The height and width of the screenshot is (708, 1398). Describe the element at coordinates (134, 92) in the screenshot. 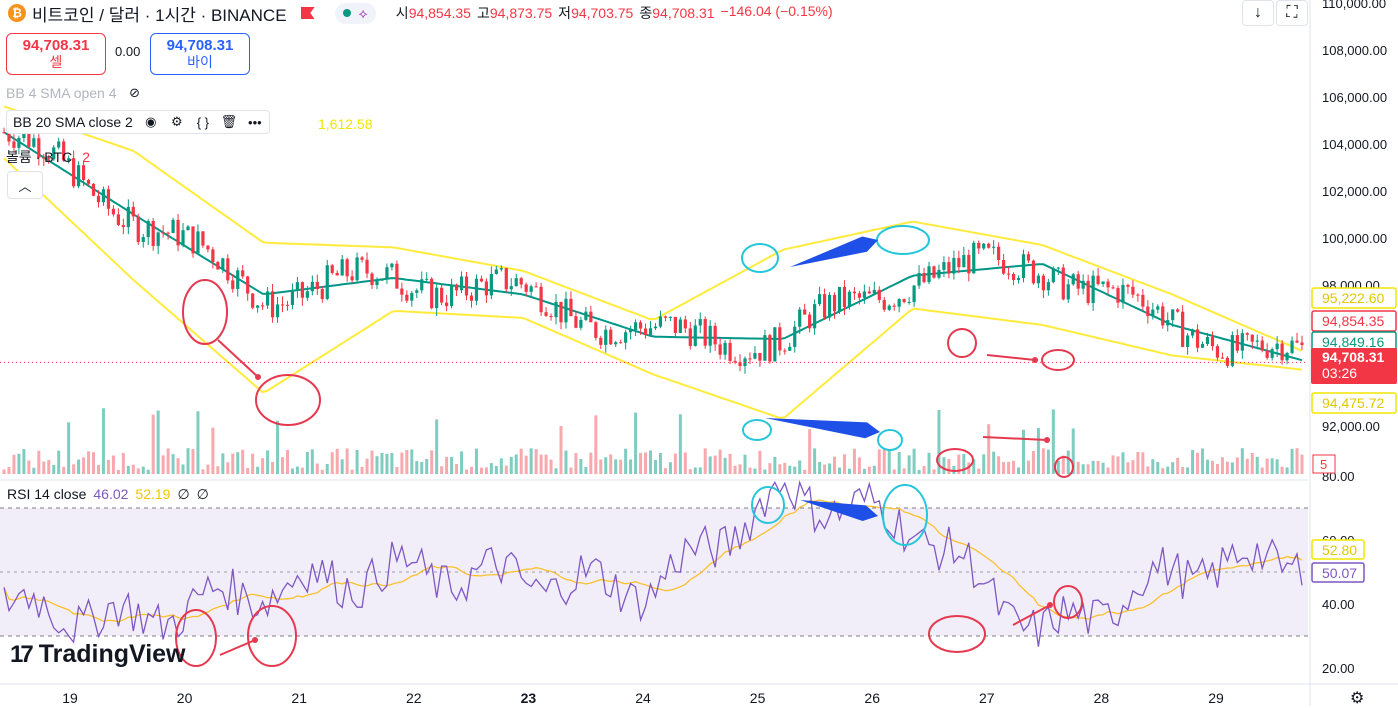

I see `eye-off-icon: ⊘` at that location.